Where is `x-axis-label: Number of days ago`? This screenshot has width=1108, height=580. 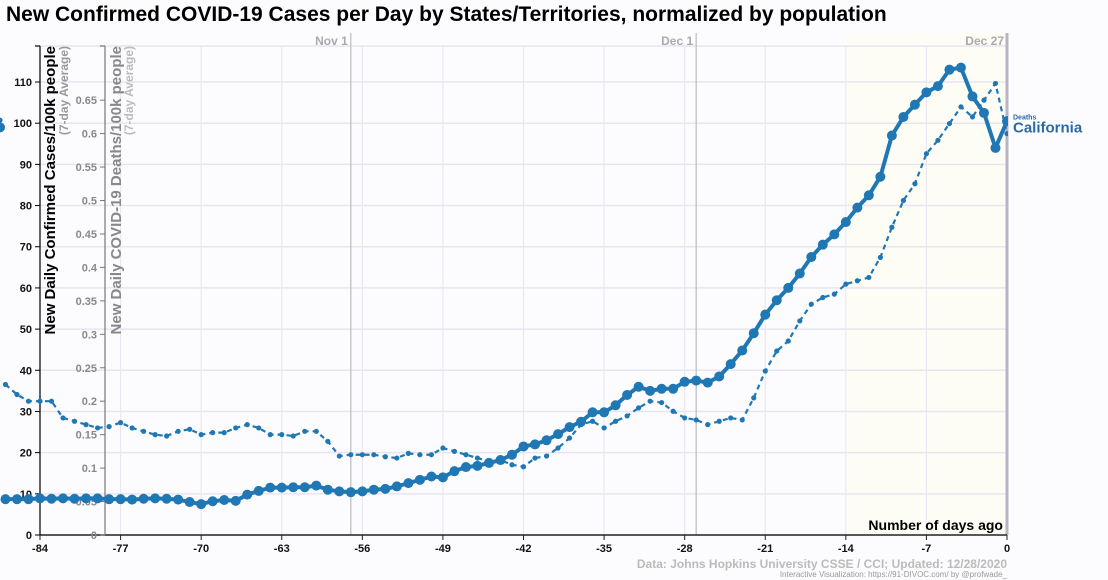
x-axis-label: Number of days ago is located at coordinates (935, 525).